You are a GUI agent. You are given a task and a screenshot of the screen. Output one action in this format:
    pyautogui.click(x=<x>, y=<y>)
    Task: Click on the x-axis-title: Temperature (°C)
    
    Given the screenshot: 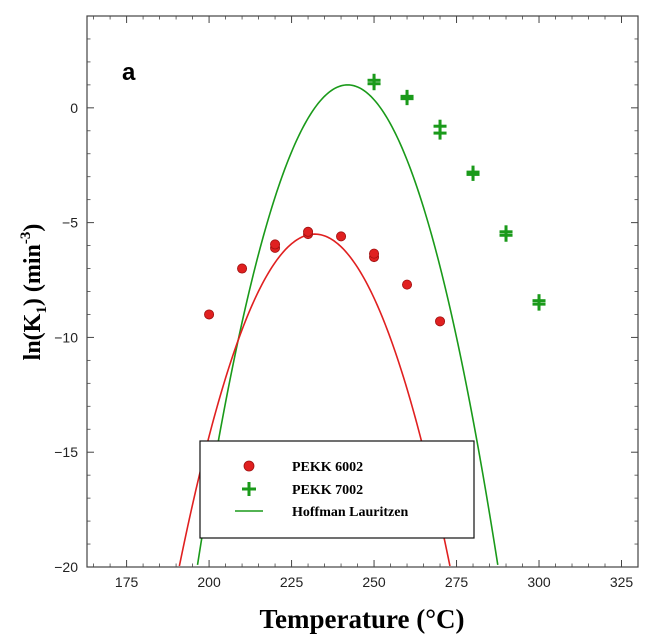 What is the action you would take?
    pyautogui.click(x=361, y=619)
    